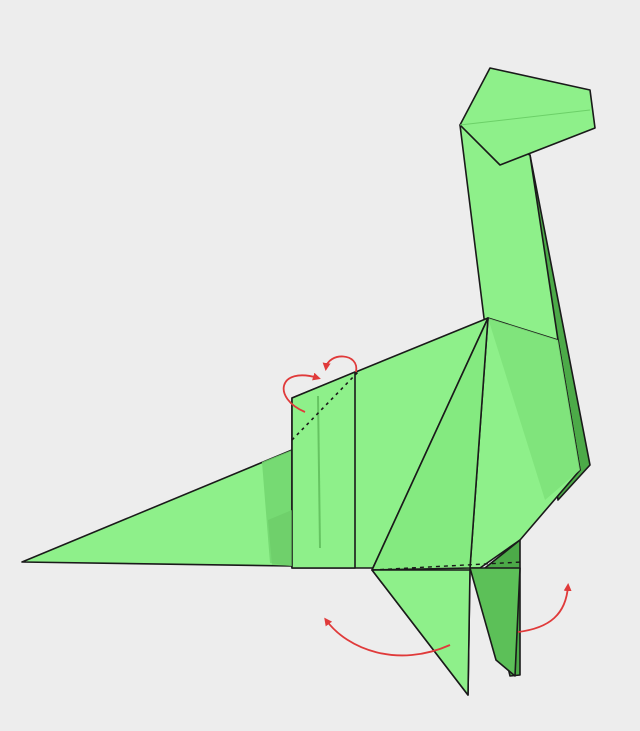 The height and width of the screenshot is (731, 640). Describe the element at coordinates (387, 637) in the screenshot. I see `curved-arrow-leg-left` at that location.